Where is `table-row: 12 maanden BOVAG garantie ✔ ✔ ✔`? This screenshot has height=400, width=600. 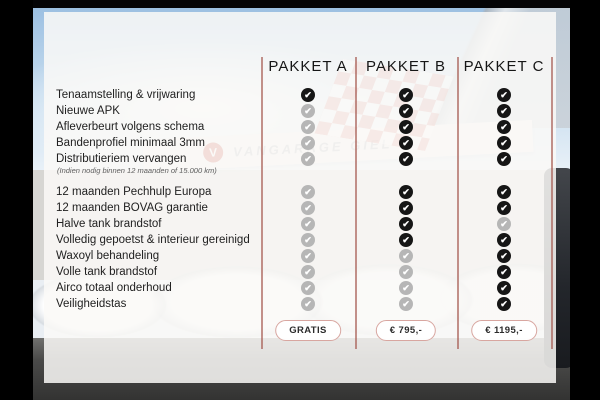 table-row: 12 maanden BOVAG garantie ✔ ✔ ✔ is located at coordinates (300, 208).